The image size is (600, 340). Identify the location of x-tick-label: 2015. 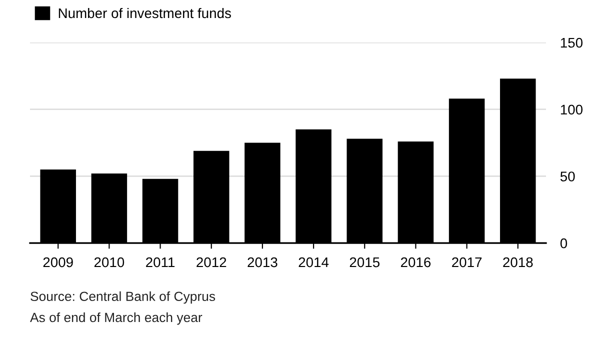
(365, 262).